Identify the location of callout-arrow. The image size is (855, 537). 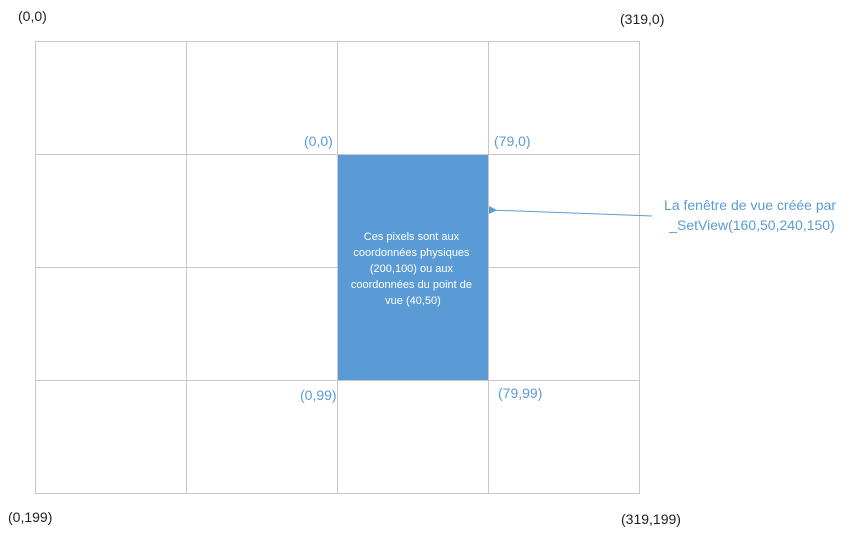
(570, 211).